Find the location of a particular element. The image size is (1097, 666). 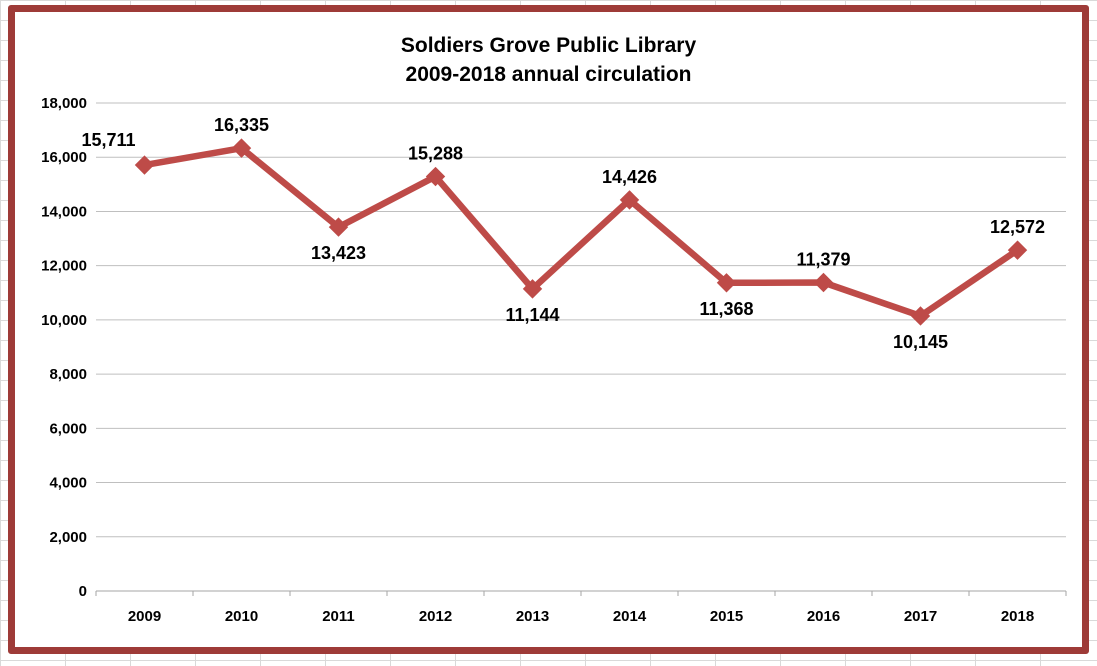

data-point-label: 14,426 is located at coordinates (628, 177).